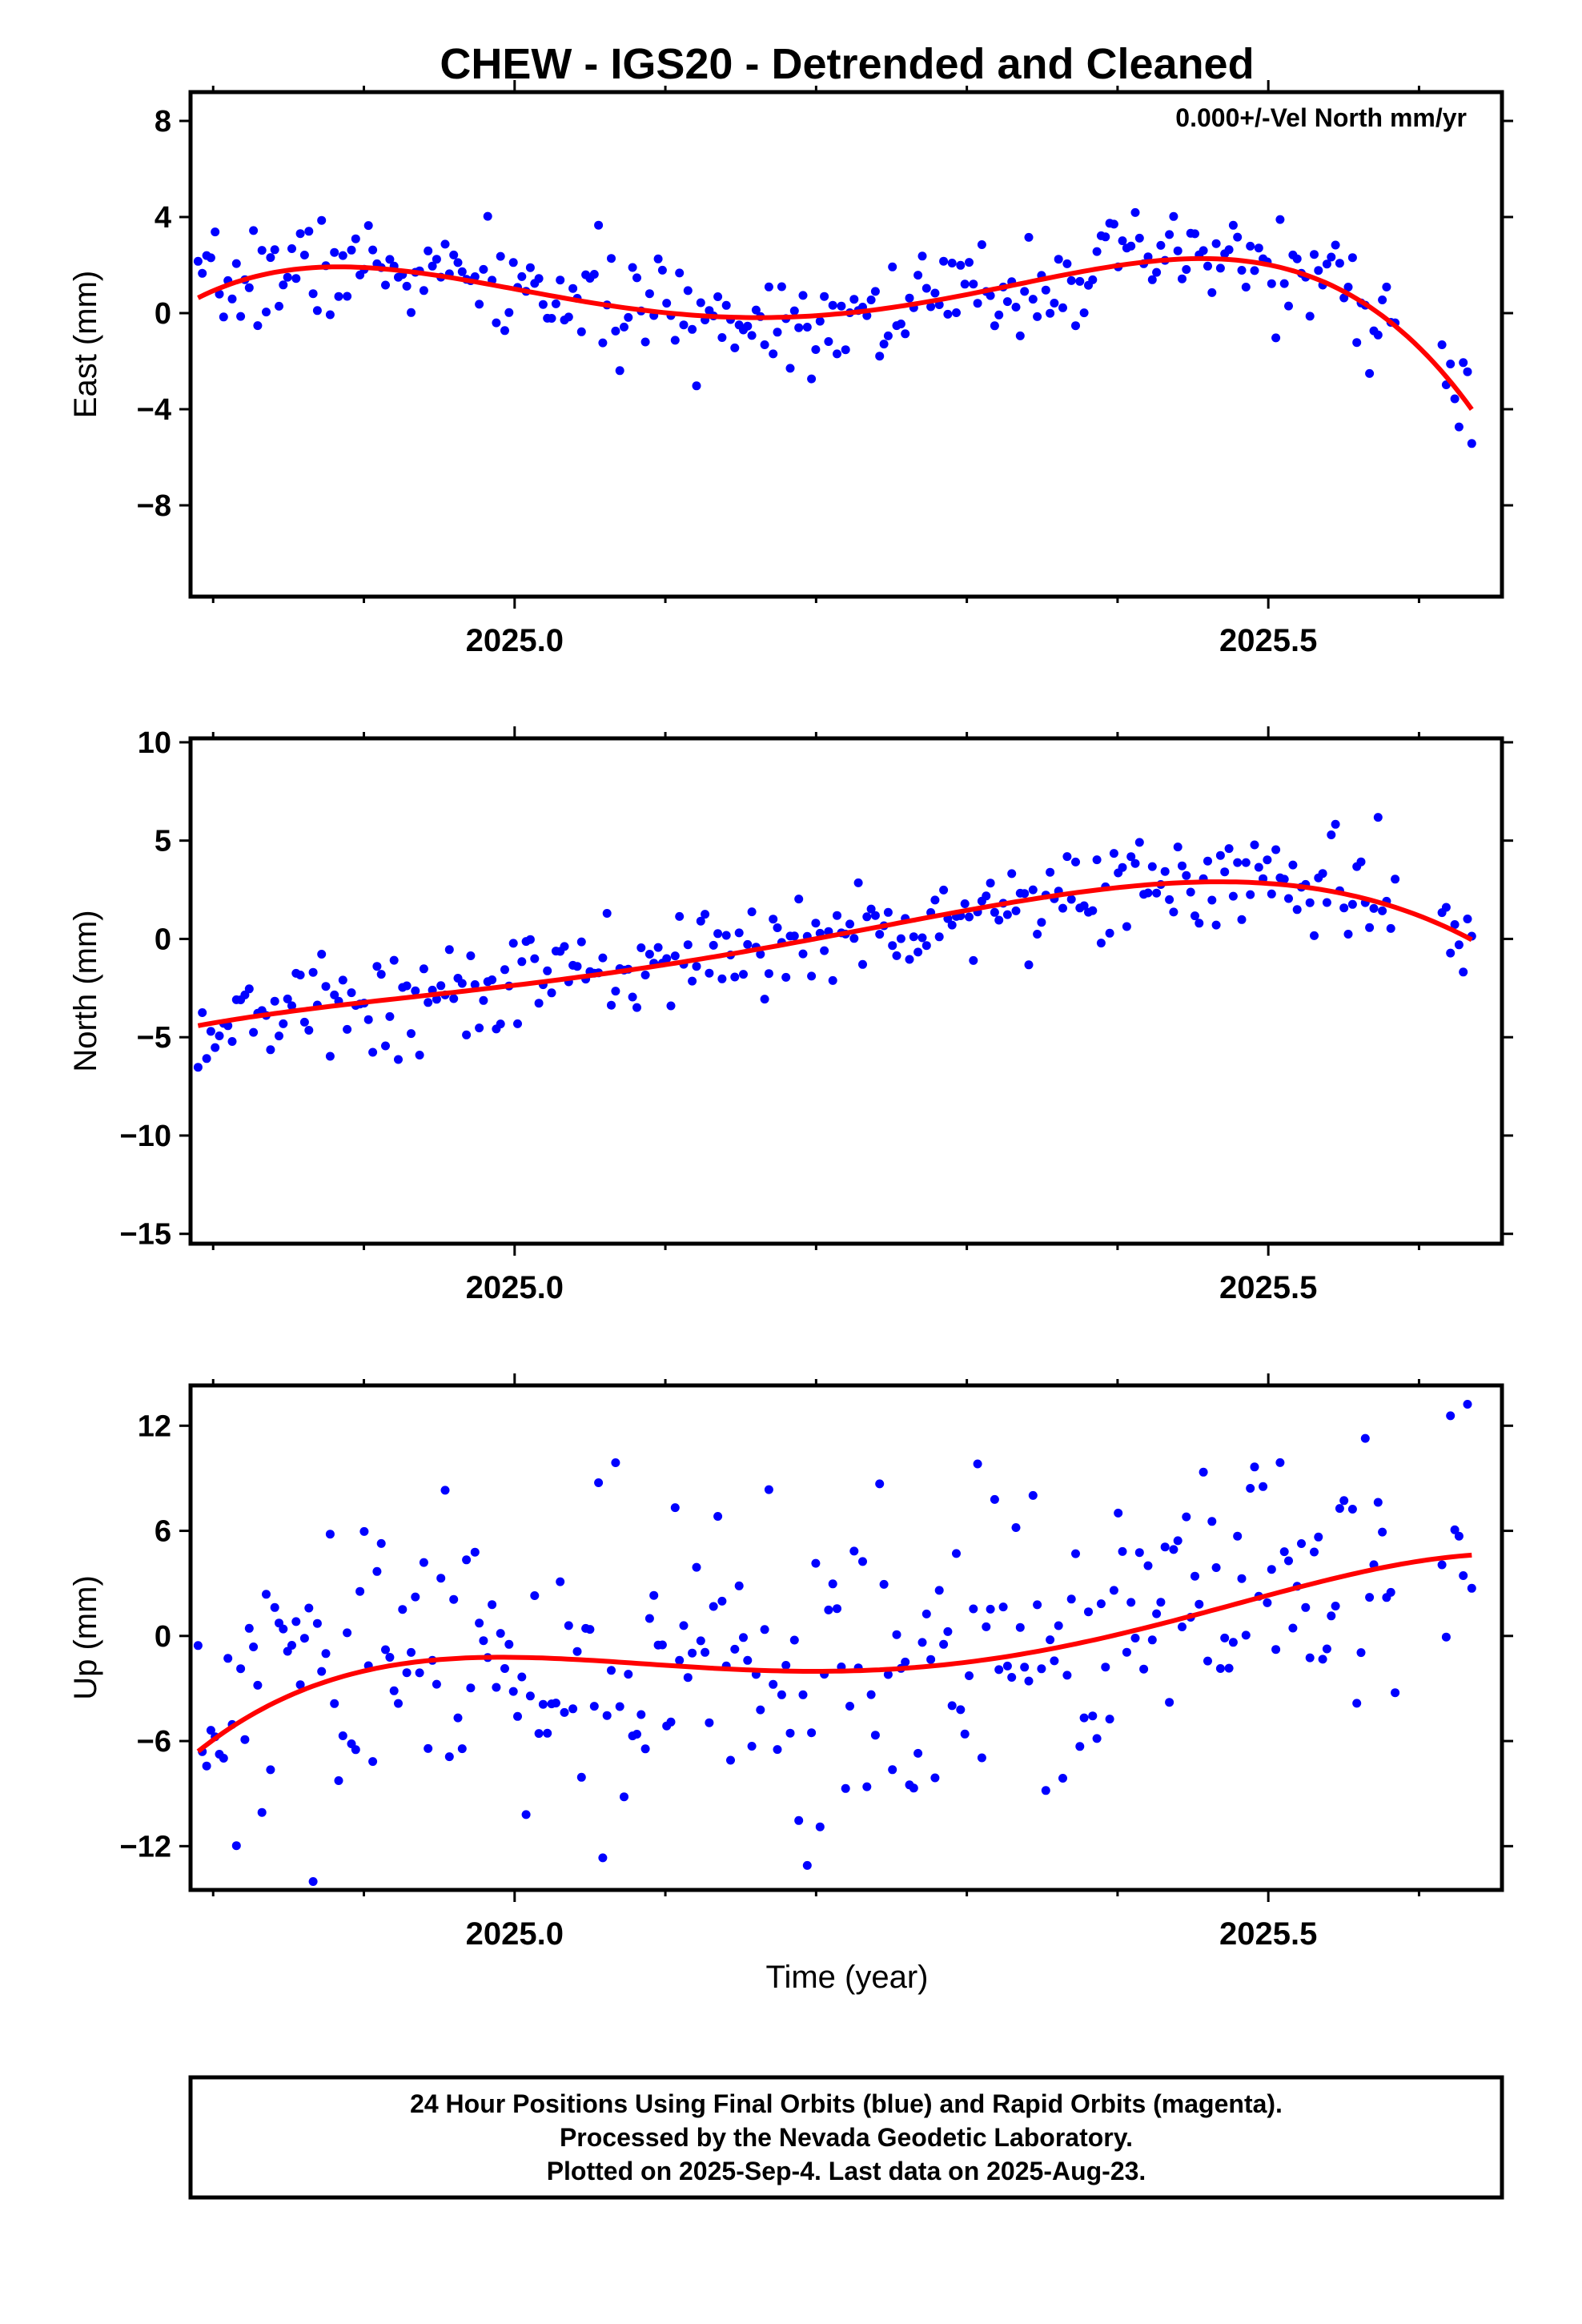  Describe the element at coordinates (1268, 1934) in the screenshot. I see `up-xtick-label: 2025.5` at that location.